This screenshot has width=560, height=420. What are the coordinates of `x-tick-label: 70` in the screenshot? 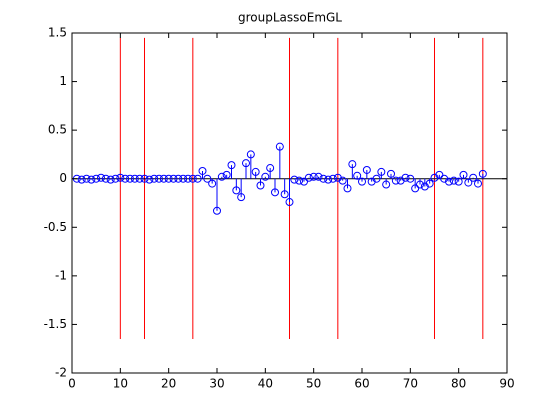 It's located at (410, 384).